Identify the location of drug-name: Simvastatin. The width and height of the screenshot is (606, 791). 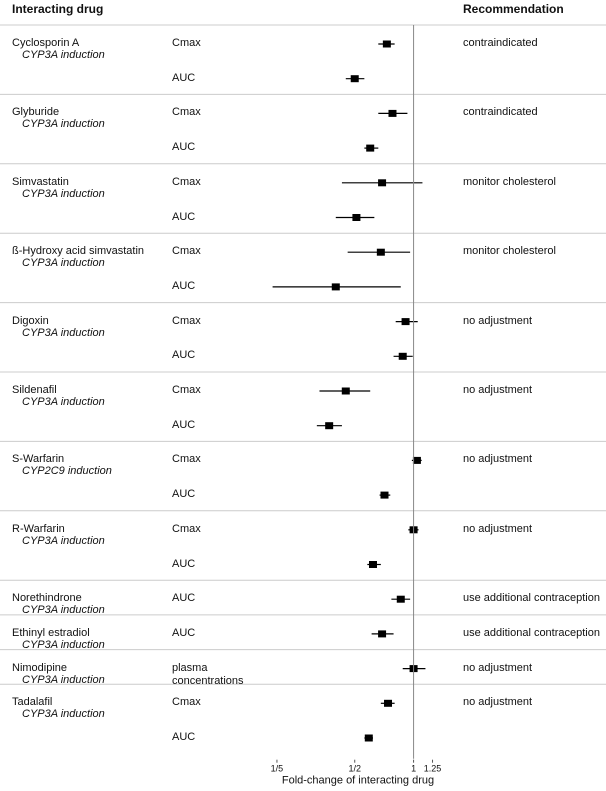
(40, 181).